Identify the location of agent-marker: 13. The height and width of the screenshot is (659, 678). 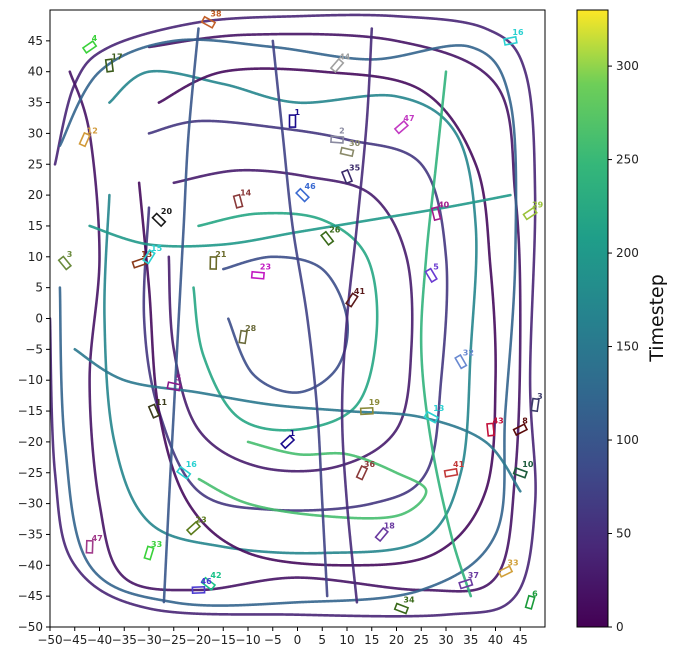
(433, 414).